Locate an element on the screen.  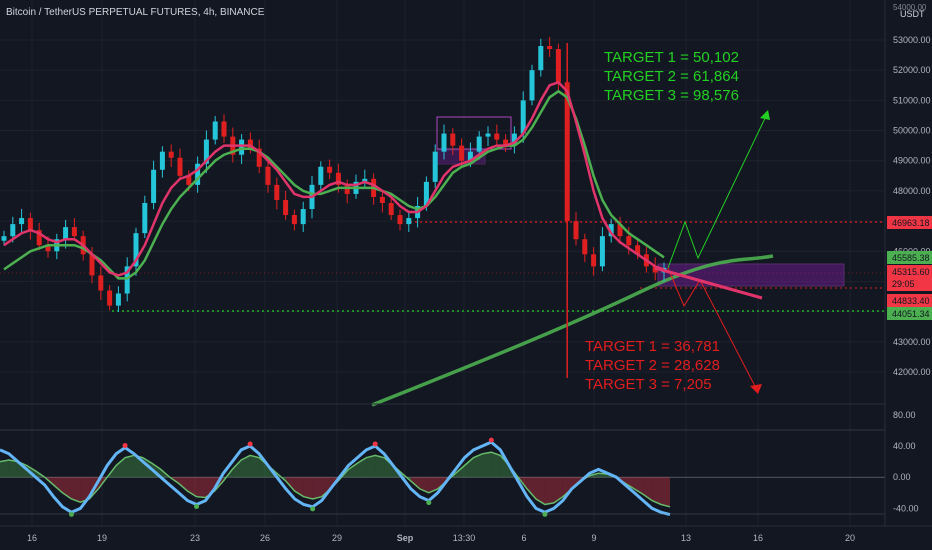
lower-price-text: 44833.40 is located at coordinates (911, 301).